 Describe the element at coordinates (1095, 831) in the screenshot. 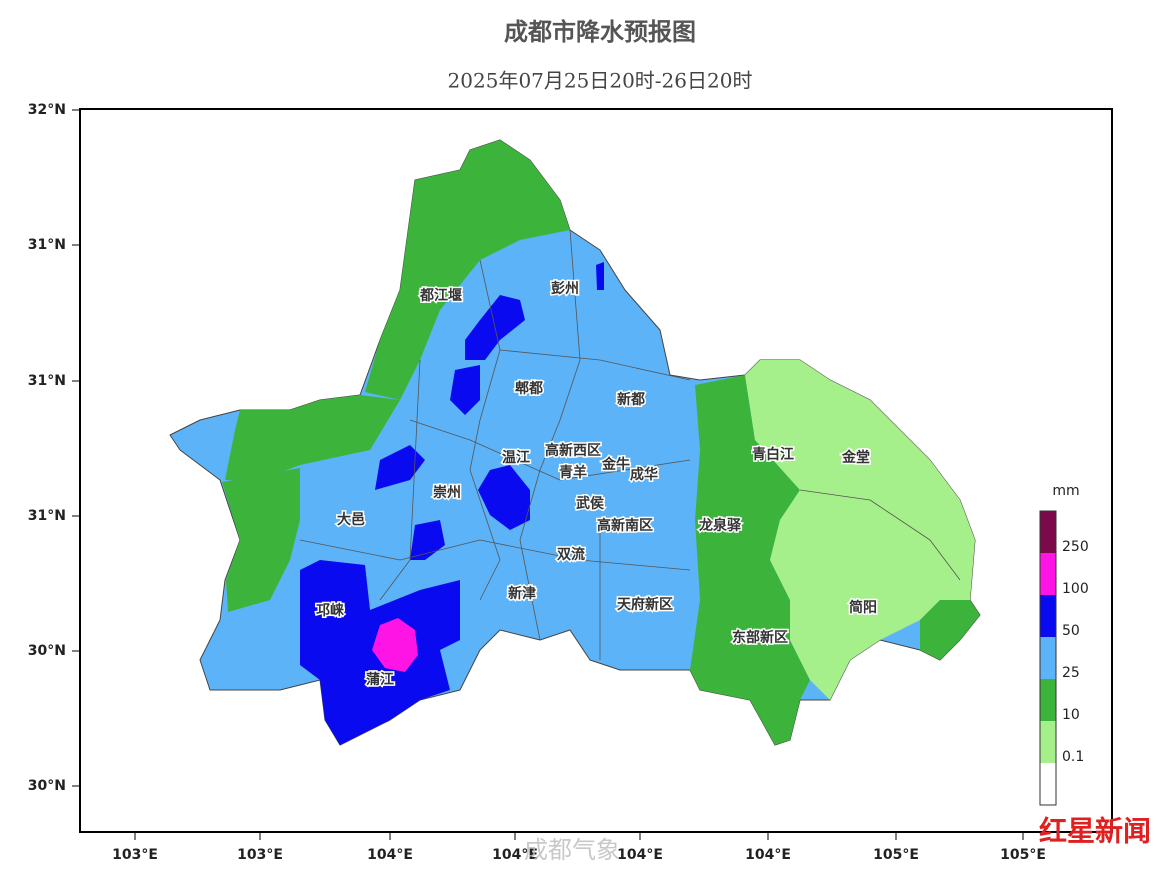

I see `watermark-logo: 红星新闻` at that location.